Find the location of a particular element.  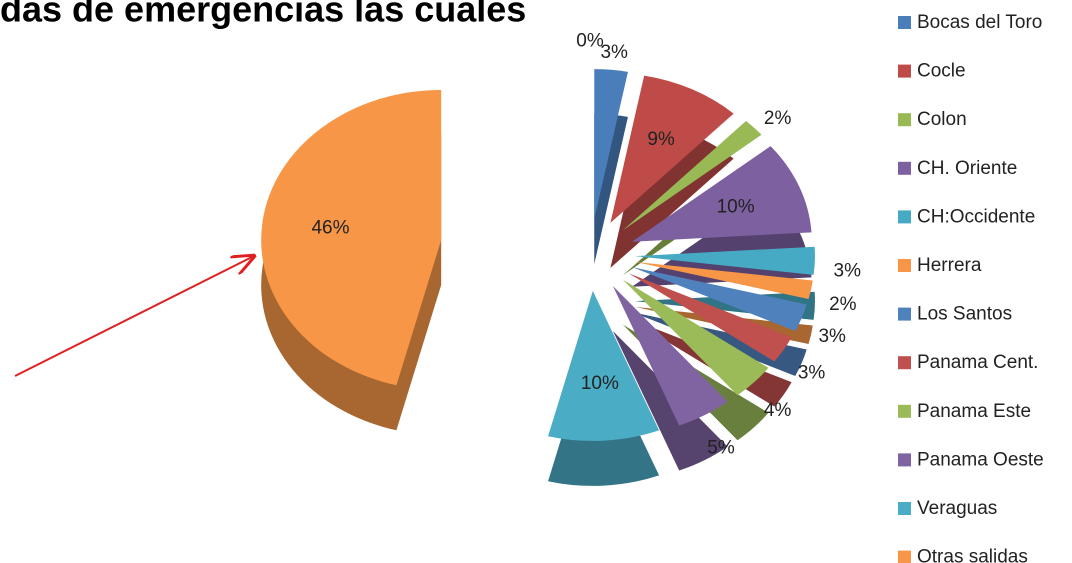

legend-label: Cocle is located at coordinates (941, 71).